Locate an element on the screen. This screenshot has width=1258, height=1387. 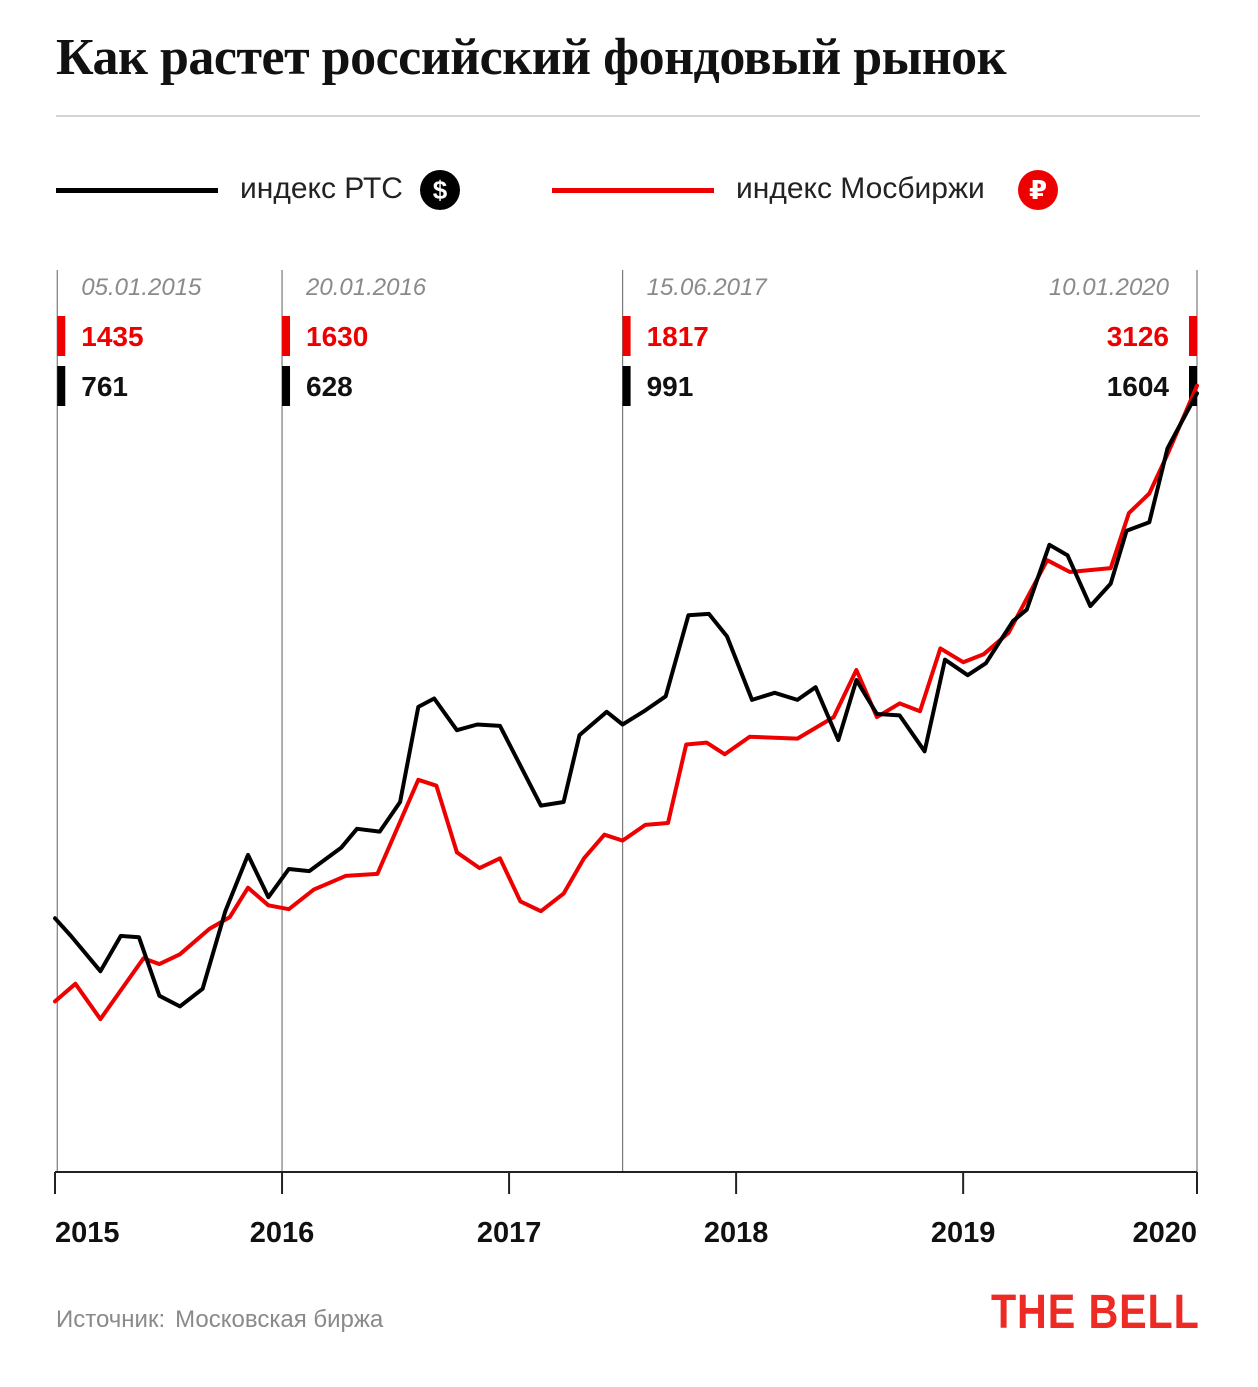
legend-label-rts: индекс РТС is located at coordinates (321, 188).